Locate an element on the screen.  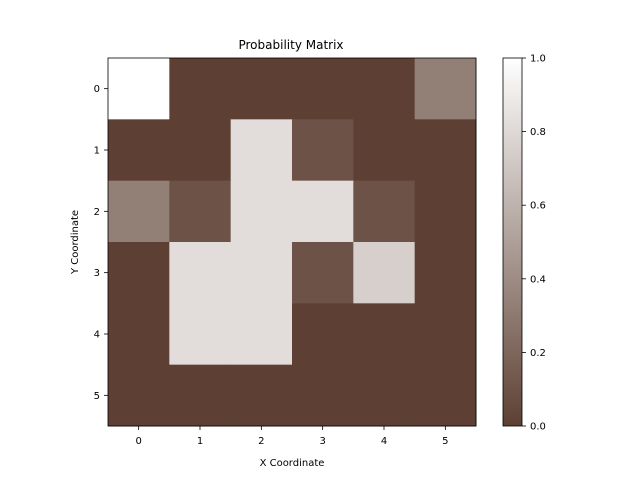
heatmap-cell-r2-c2 is located at coordinates (261, 211).